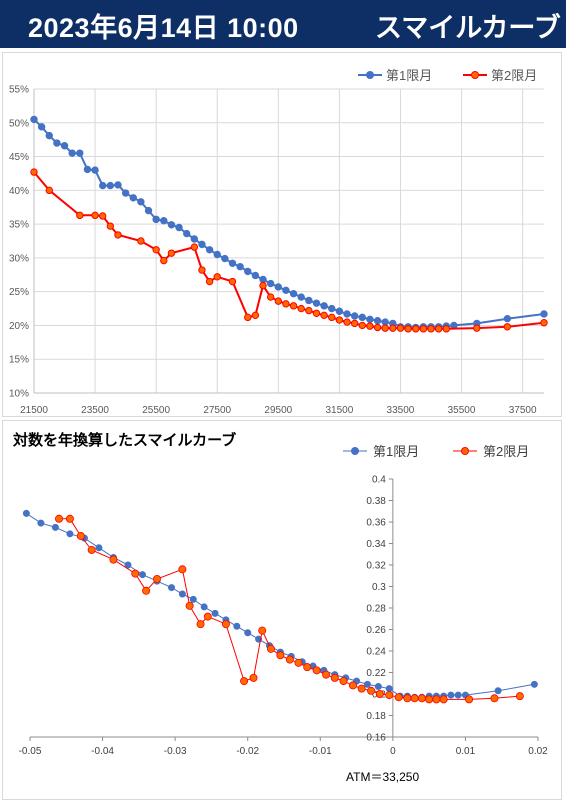 The height and width of the screenshot is (805, 566). What do you see at coordinates (19, 123) in the screenshot?
I see `y-tick-label: 50%` at bounding box center [19, 123].